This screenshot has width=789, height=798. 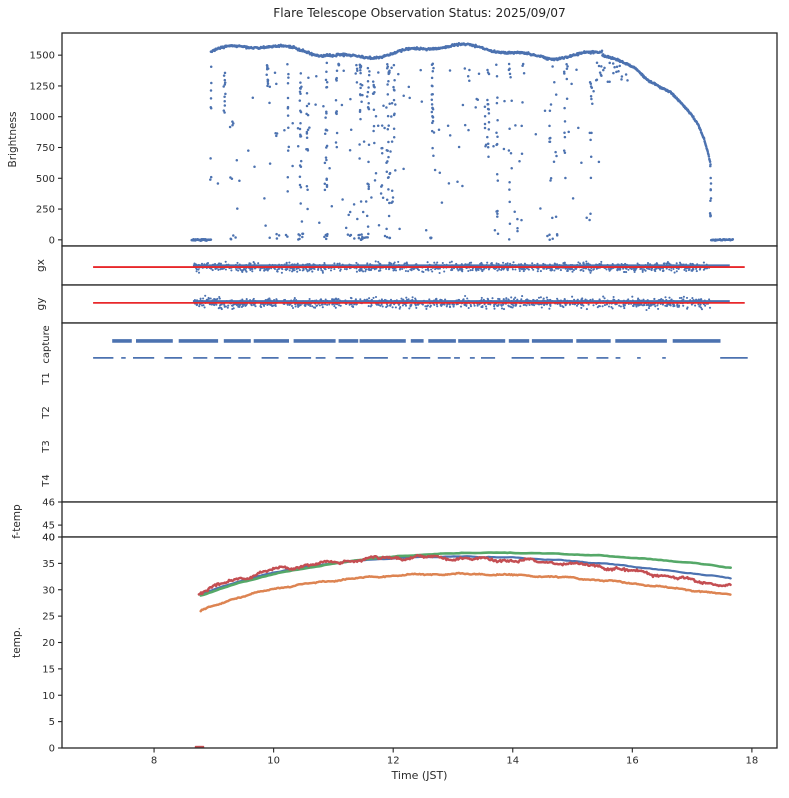 I want to click on tick-label: 45, so click(x=48, y=526).